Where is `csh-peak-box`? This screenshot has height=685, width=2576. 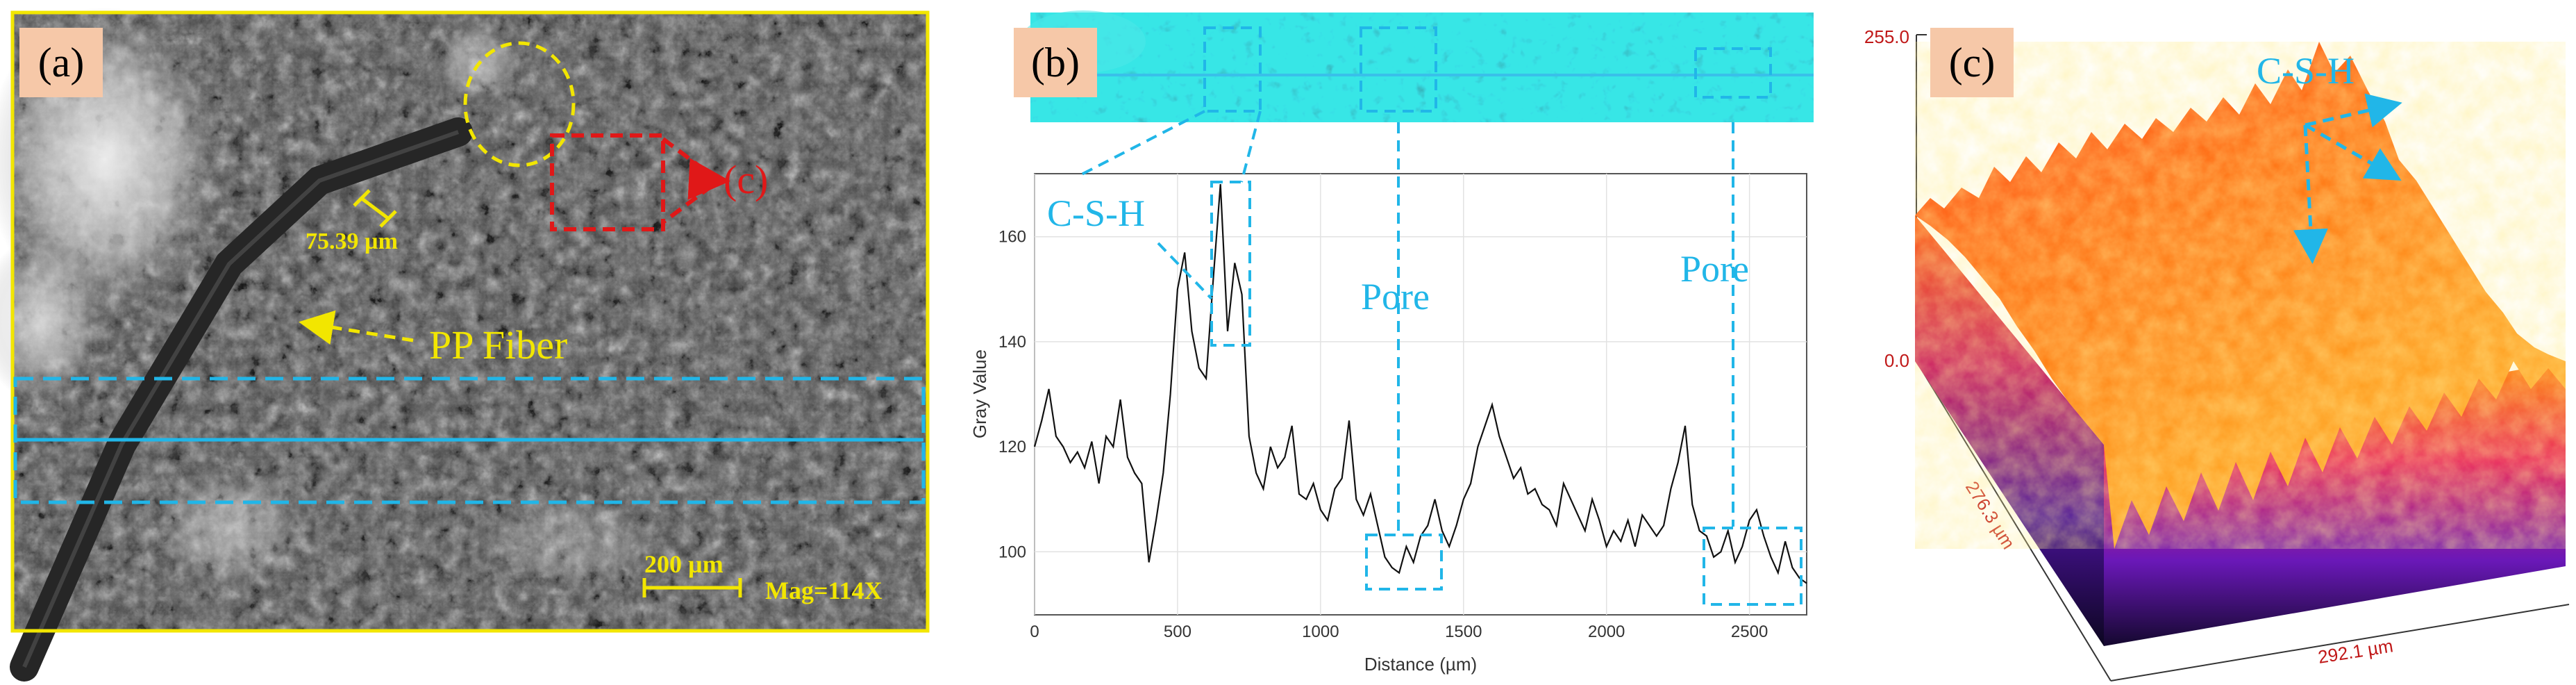 csh-peak-box is located at coordinates (1230, 264).